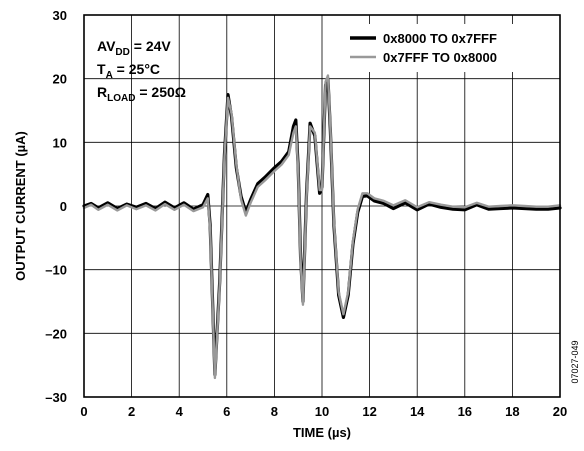 The width and height of the screenshot is (584, 451). What do you see at coordinates (141, 94) in the screenshot?
I see `annotation-rload: RLOAD = 250Ω` at bounding box center [141, 94].